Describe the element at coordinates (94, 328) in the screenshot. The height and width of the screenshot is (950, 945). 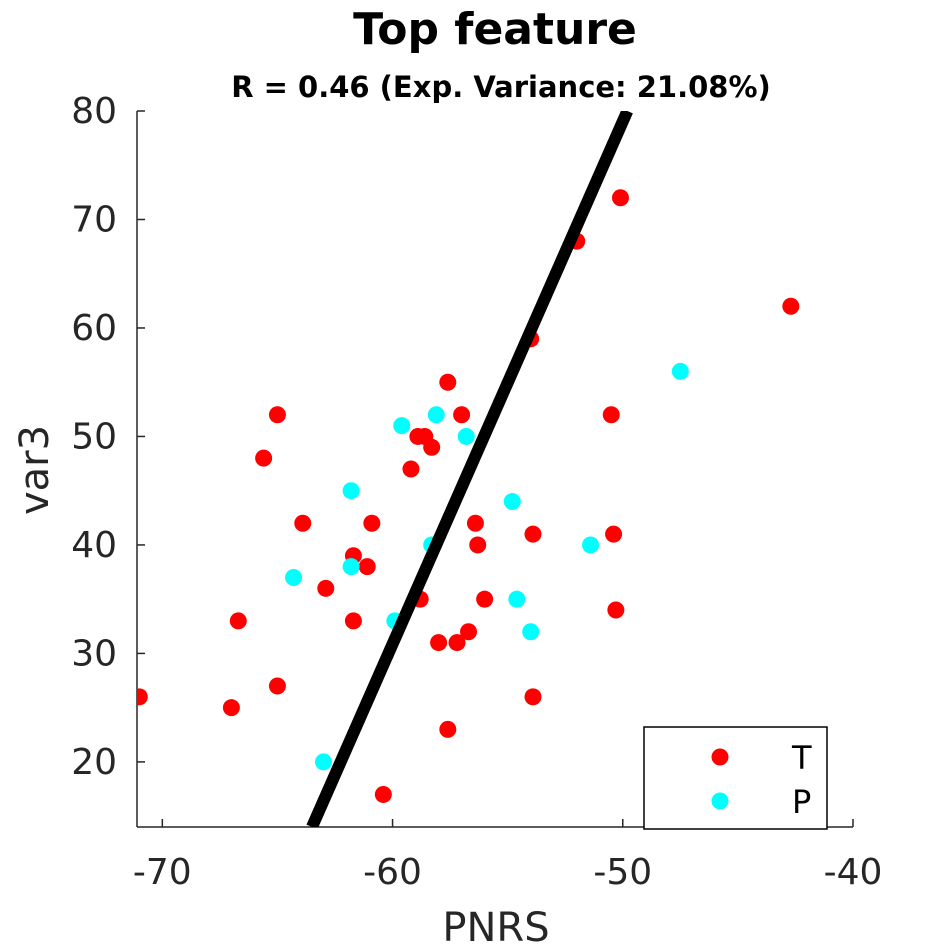
I see `y-tick-label: 60` at that location.